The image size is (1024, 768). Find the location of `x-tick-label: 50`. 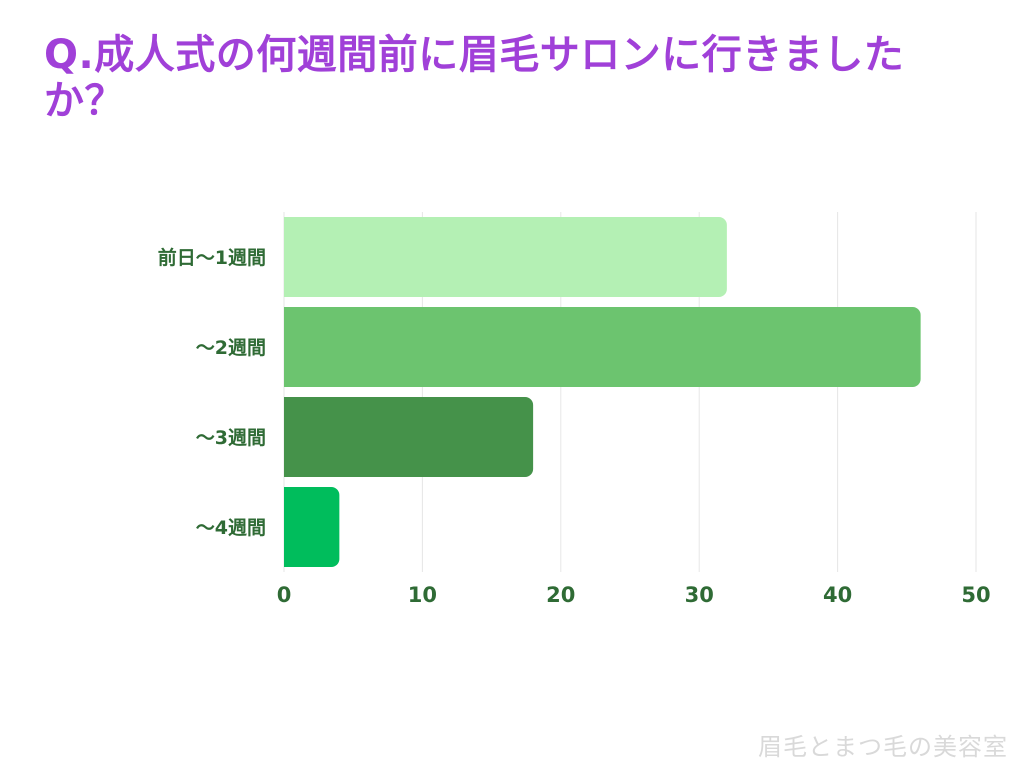

x-tick-label: 50 is located at coordinates (975, 595).